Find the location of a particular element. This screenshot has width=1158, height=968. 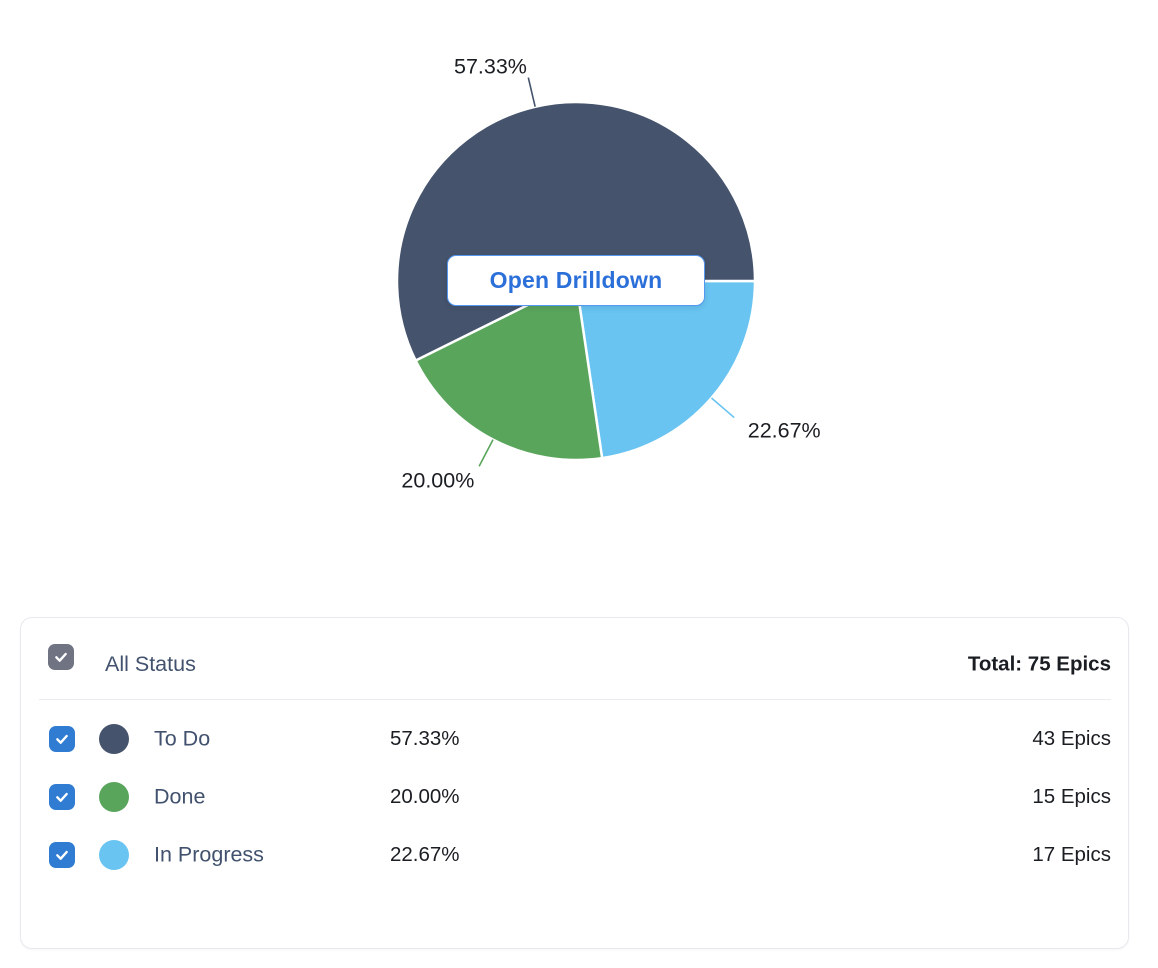

todo-label: To Do is located at coordinates (182, 738).